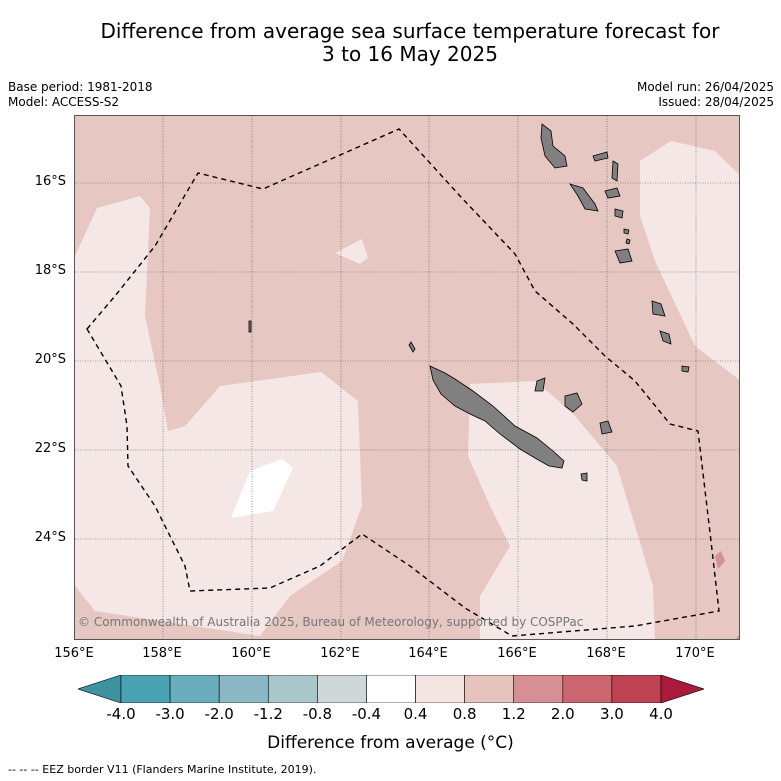 The height and width of the screenshot is (781, 781). Describe the element at coordinates (366, 714) in the screenshot. I see `colorbar-tick-label: -0.4` at that location.